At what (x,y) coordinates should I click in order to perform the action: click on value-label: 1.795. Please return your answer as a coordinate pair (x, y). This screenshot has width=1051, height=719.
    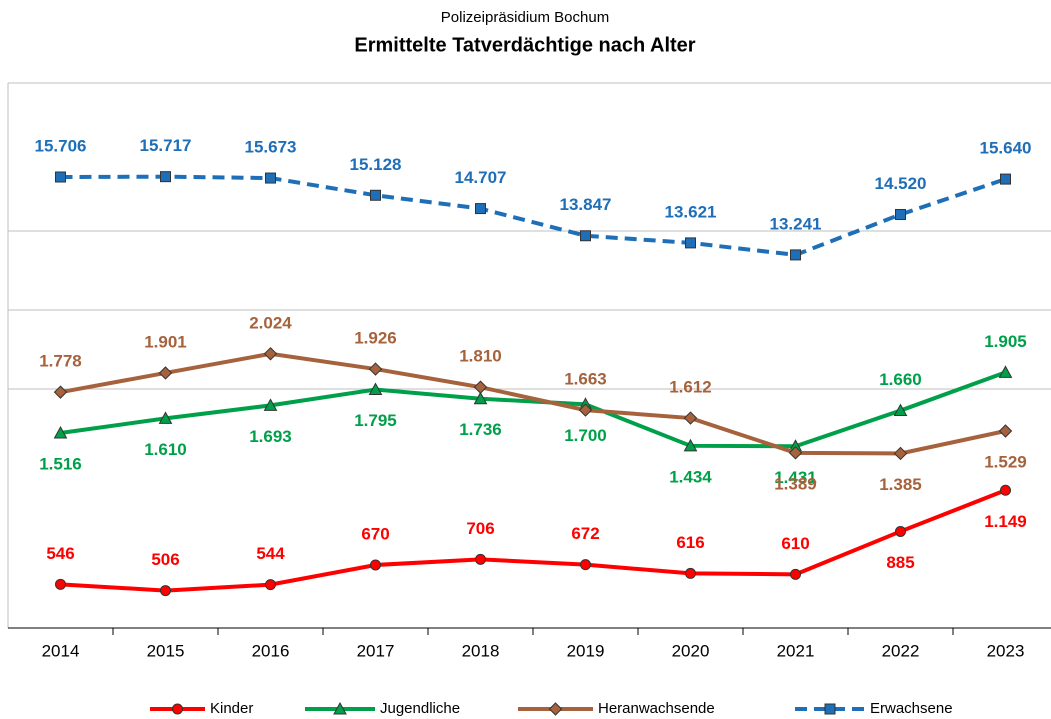
    Looking at the image, I should click on (375, 420).